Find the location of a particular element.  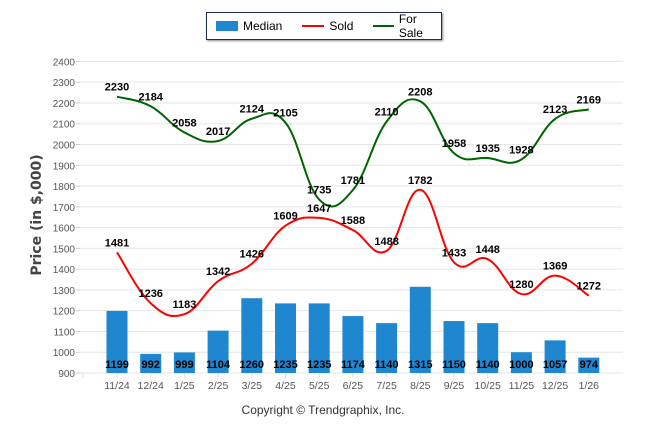

y-tick-label: 2100 is located at coordinates (64, 125).